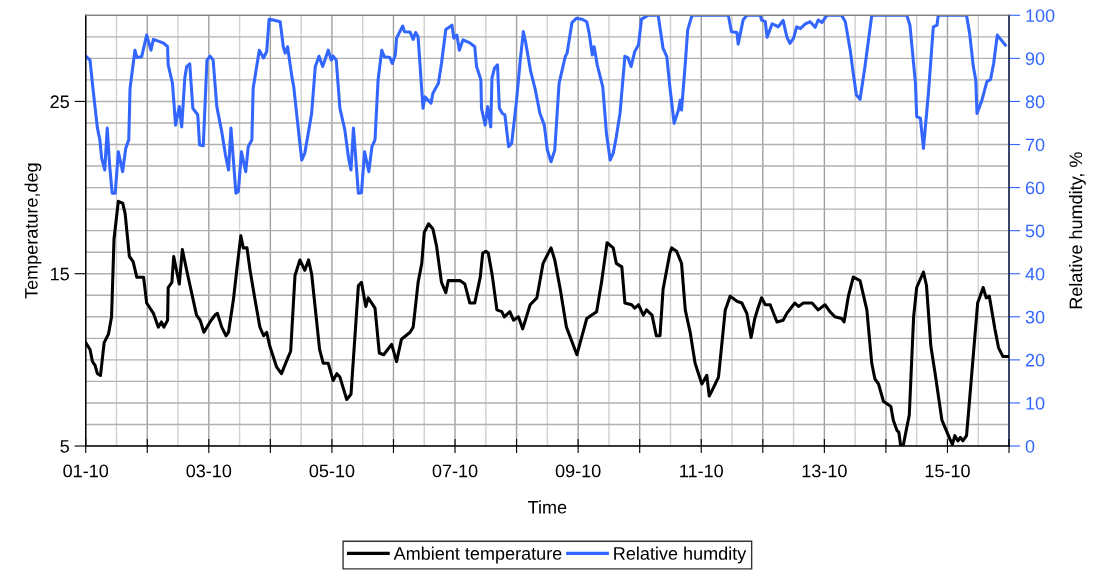  What do you see at coordinates (1035, 360) in the screenshot?
I see `y2-tick-label: 20` at bounding box center [1035, 360].